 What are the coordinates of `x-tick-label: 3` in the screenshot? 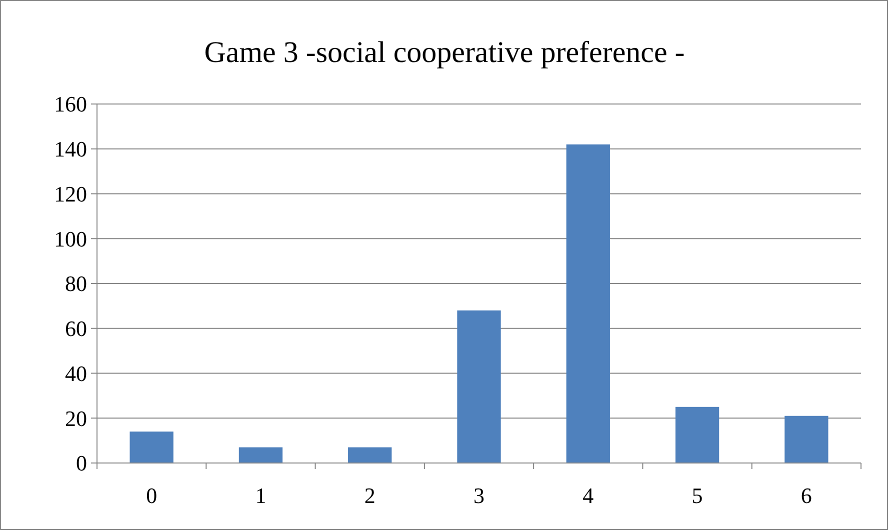 It's located at (479, 495).